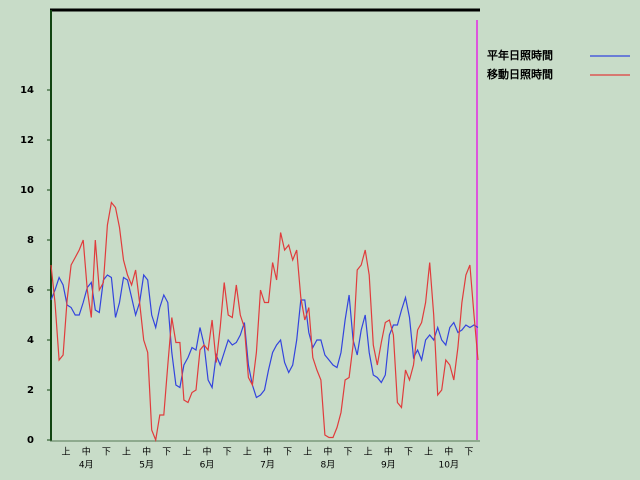 The height and width of the screenshot is (480, 640). What do you see at coordinates (449, 465) in the screenshot?
I see `month-label: 10月` at bounding box center [449, 465].